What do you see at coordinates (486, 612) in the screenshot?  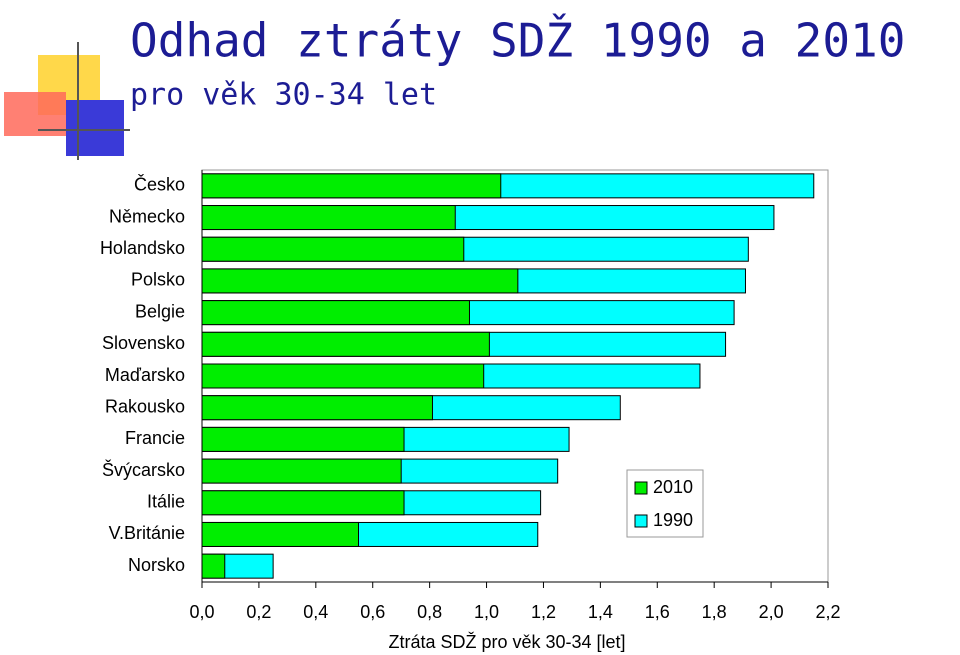 I see `x-tick-label: 1,0` at bounding box center [486, 612].